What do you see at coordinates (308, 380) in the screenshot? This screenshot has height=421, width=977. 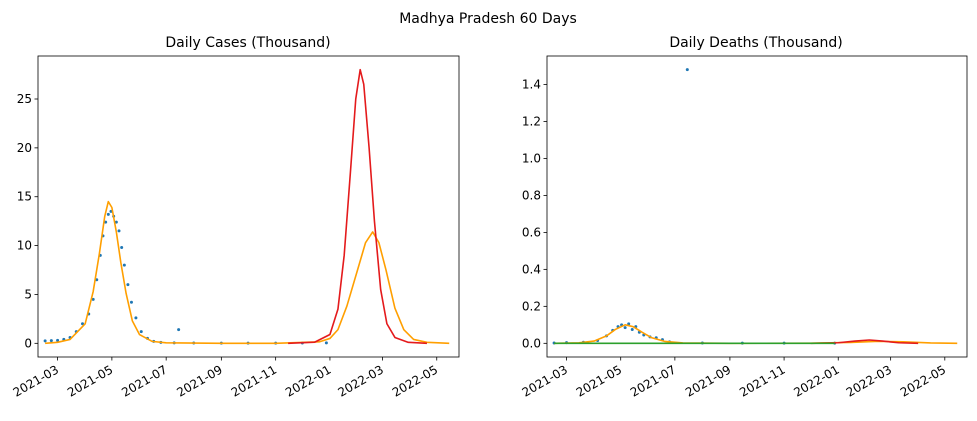 I see `cases-x-tick-label: 2022-01` at bounding box center [308, 380].